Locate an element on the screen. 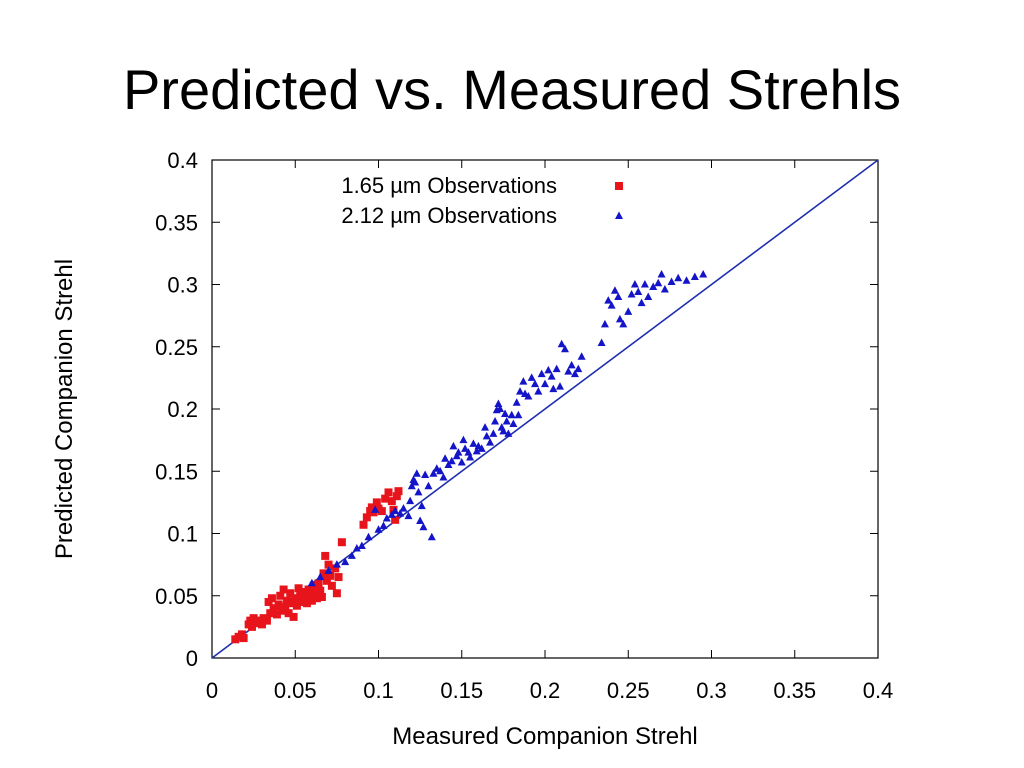  y-tick-label: 0.1 is located at coordinates (182, 534).